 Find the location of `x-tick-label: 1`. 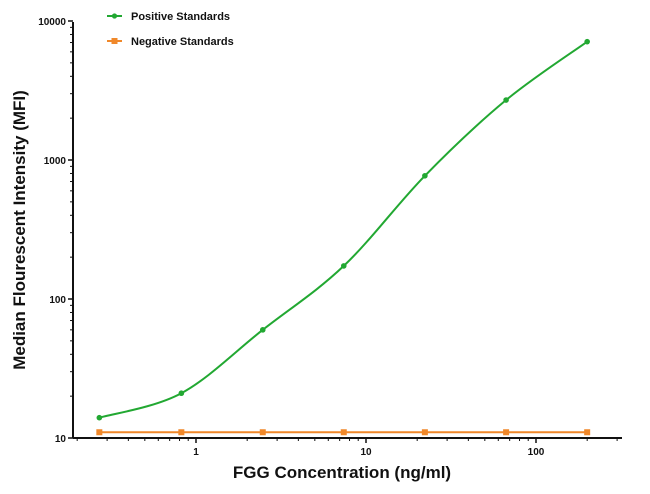

x-tick-label: 1 is located at coordinates (196, 452).